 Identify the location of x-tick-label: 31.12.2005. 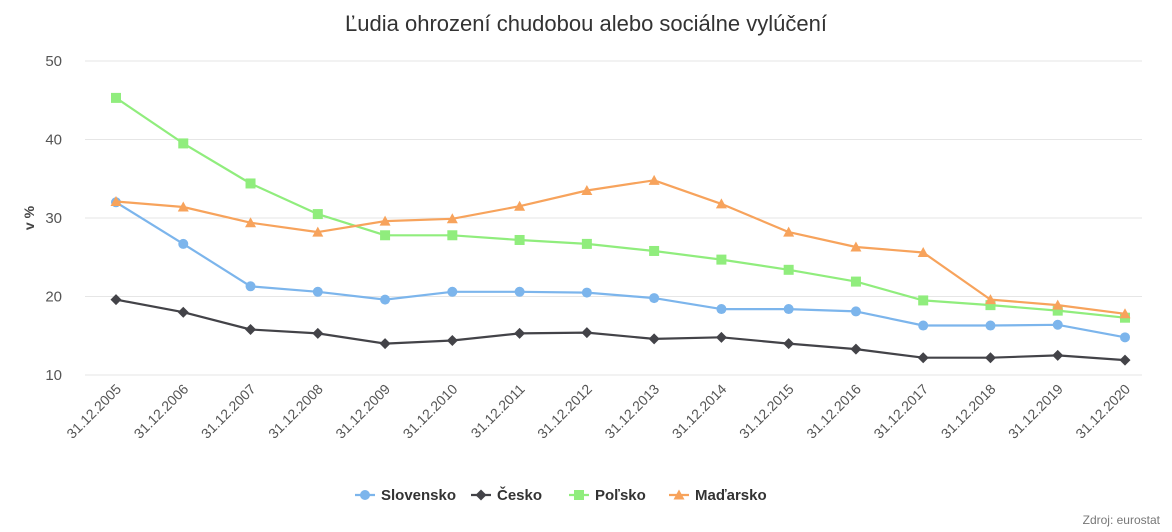
(93, 411).